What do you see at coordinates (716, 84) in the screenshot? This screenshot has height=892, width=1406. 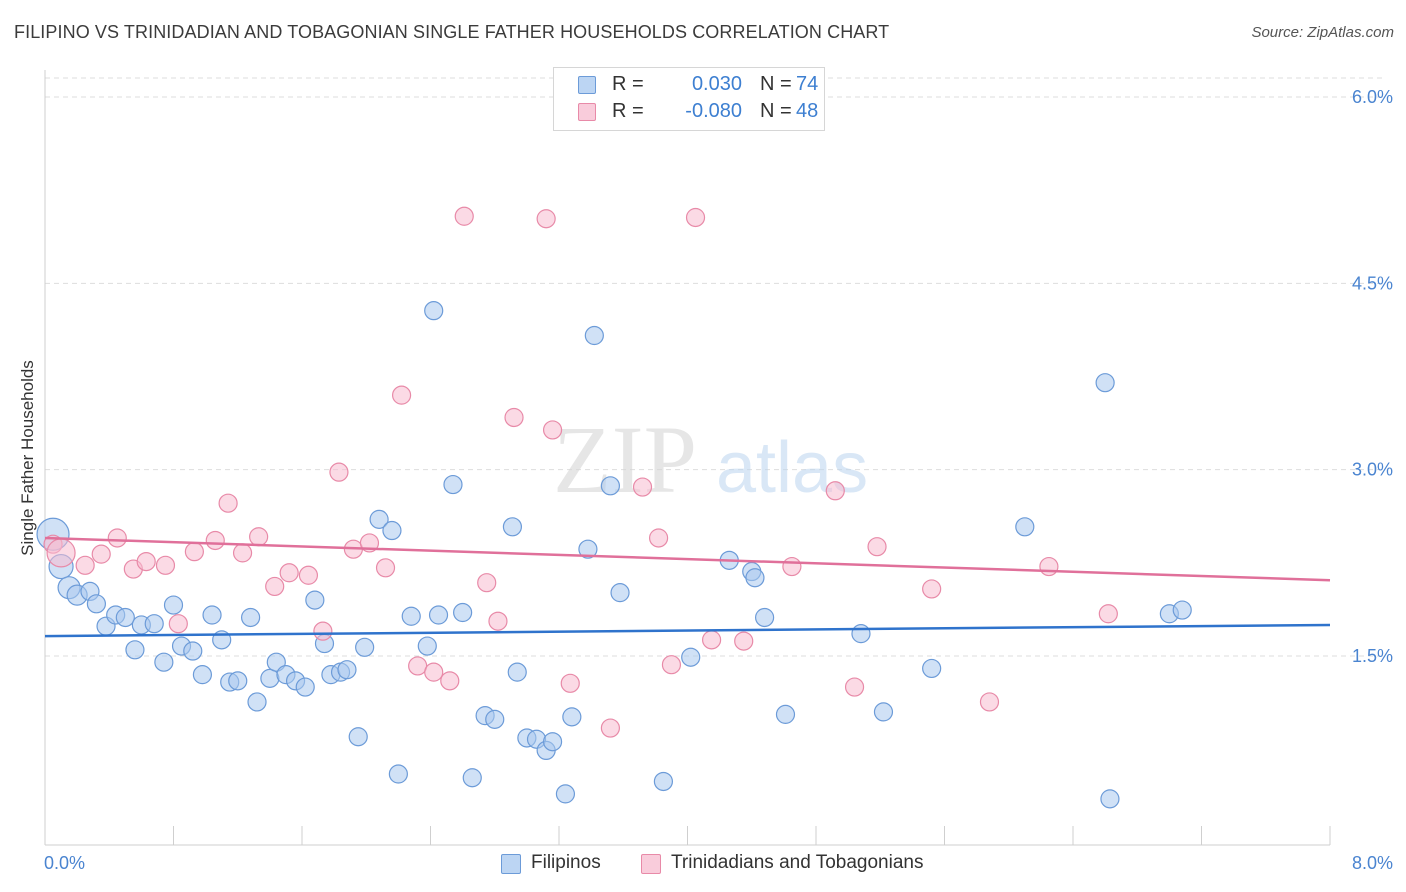 I see `r-value: 0.030` at bounding box center [716, 84].